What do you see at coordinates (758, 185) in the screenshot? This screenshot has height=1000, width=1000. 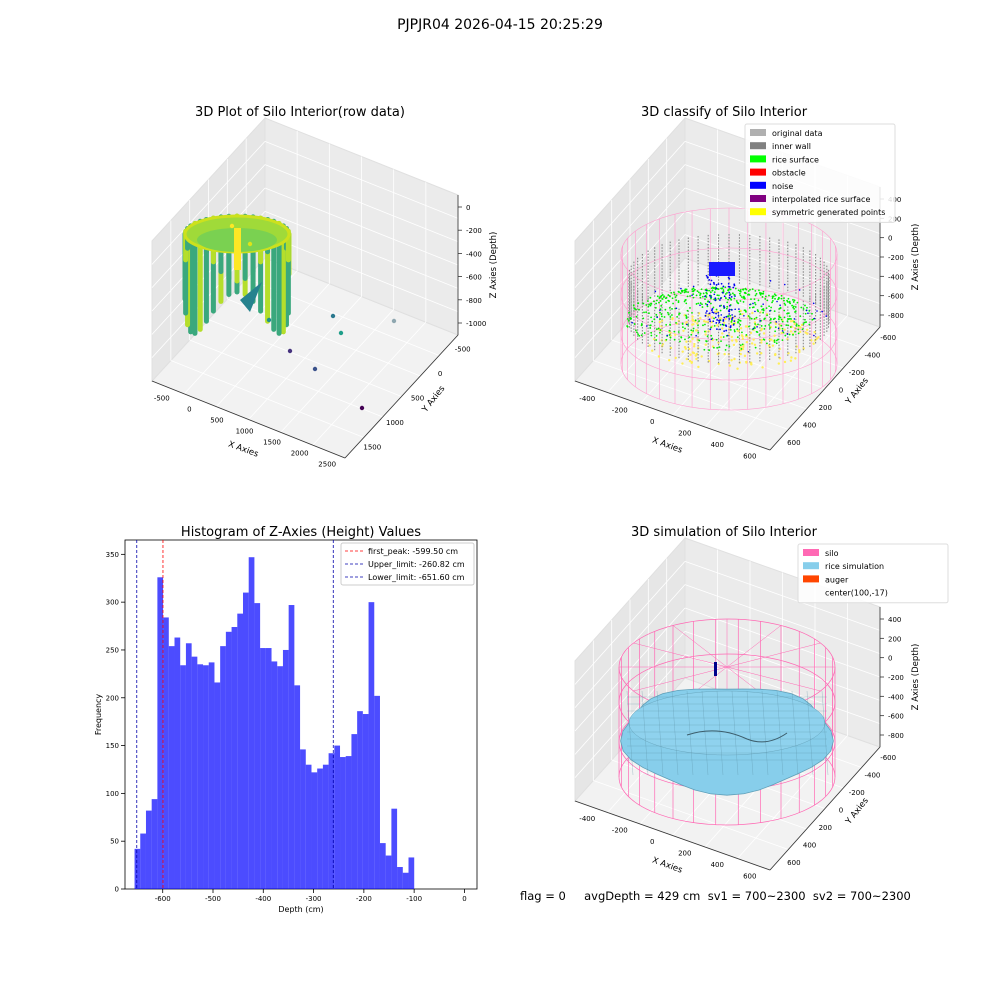 I see `classify-legend-swatch` at bounding box center [758, 185].